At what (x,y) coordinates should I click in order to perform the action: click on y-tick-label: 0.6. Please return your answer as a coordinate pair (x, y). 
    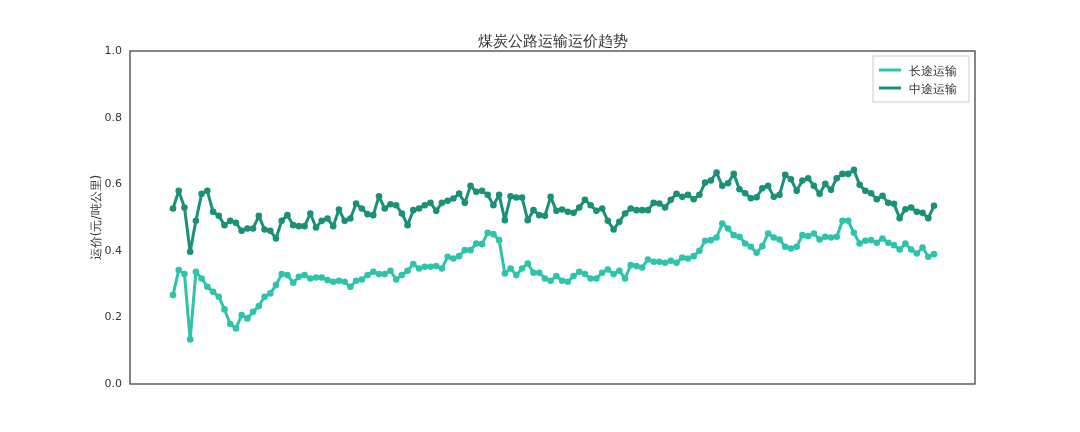
    Looking at the image, I should click on (113, 184).